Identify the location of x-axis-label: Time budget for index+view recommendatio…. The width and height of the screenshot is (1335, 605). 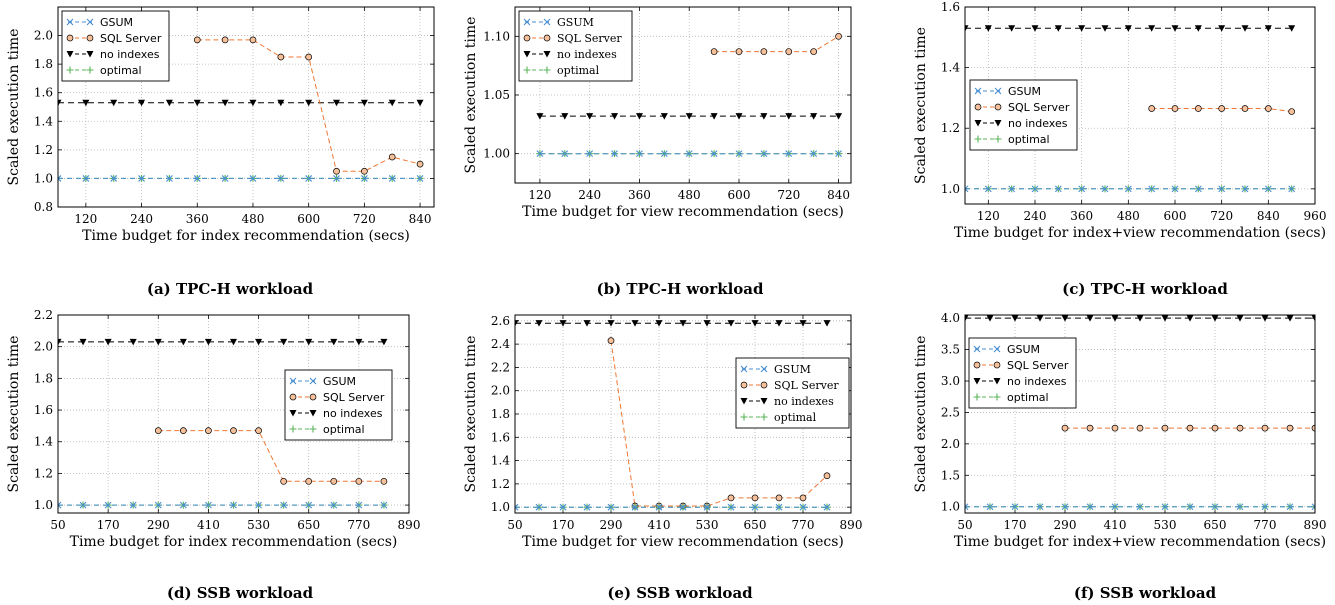
(1140, 233).